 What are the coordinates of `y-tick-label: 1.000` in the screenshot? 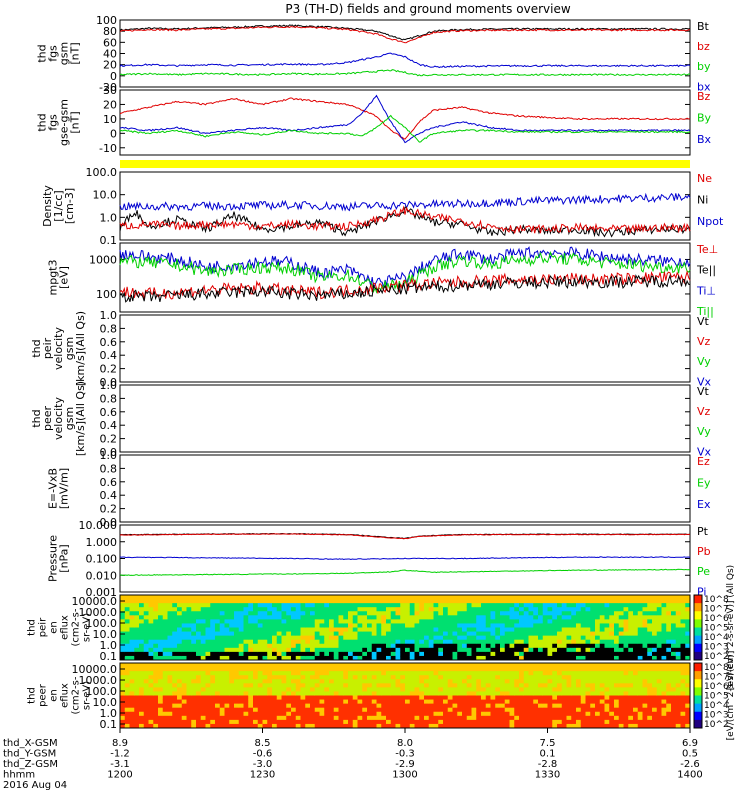 It's located at (102, 542).